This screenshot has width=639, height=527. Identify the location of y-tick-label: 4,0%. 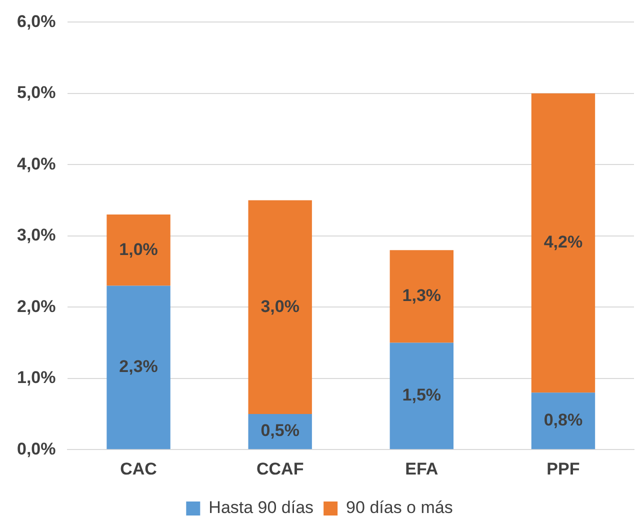
(36, 164).